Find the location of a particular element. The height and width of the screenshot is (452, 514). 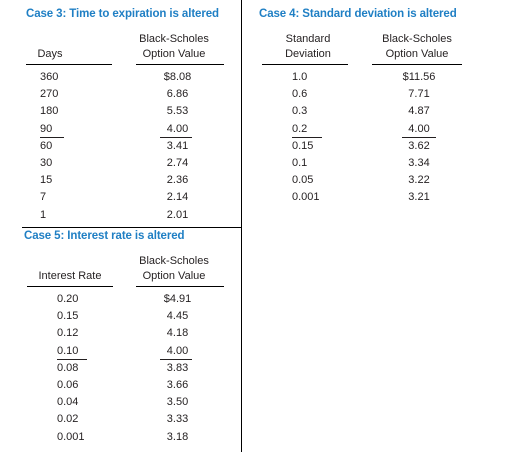

table-cell: 3.66 is located at coordinates (177, 384).